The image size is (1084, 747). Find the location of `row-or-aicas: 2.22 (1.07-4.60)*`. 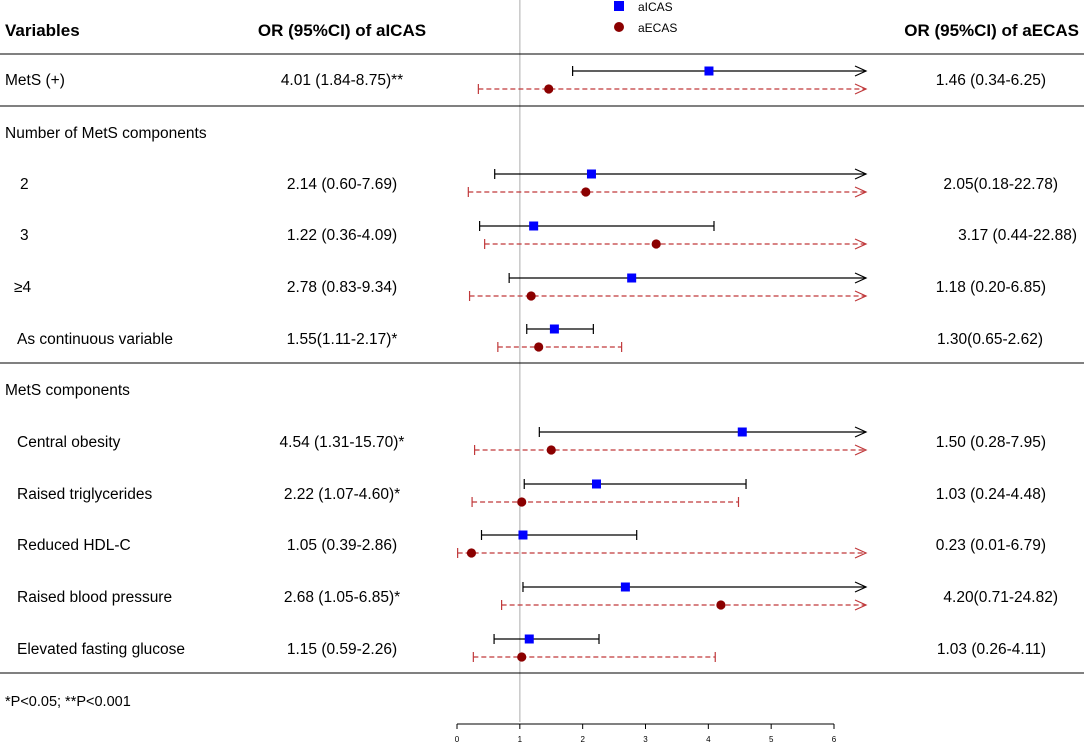

row-or-aicas: 2.22 (1.07-4.60)* is located at coordinates (342, 494).